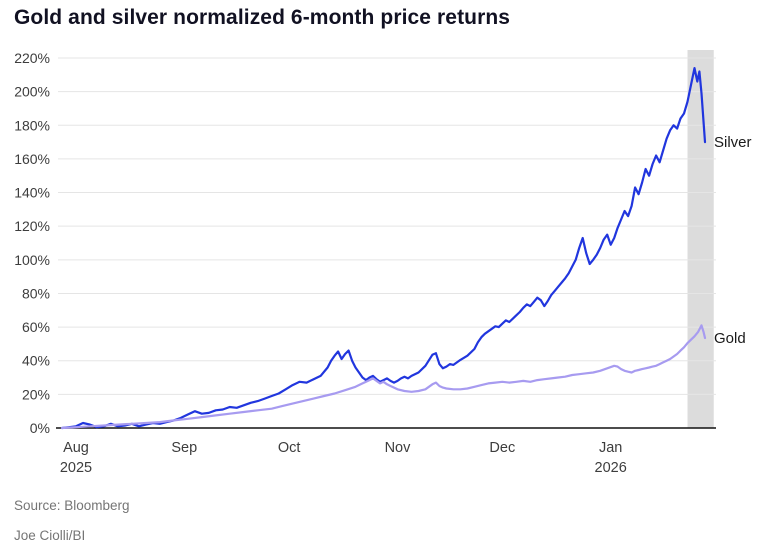 This screenshot has height=560, width=768. What do you see at coordinates (398, 448) in the screenshot?
I see `x-axis-tick-label: Nov` at bounding box center [398, 448].